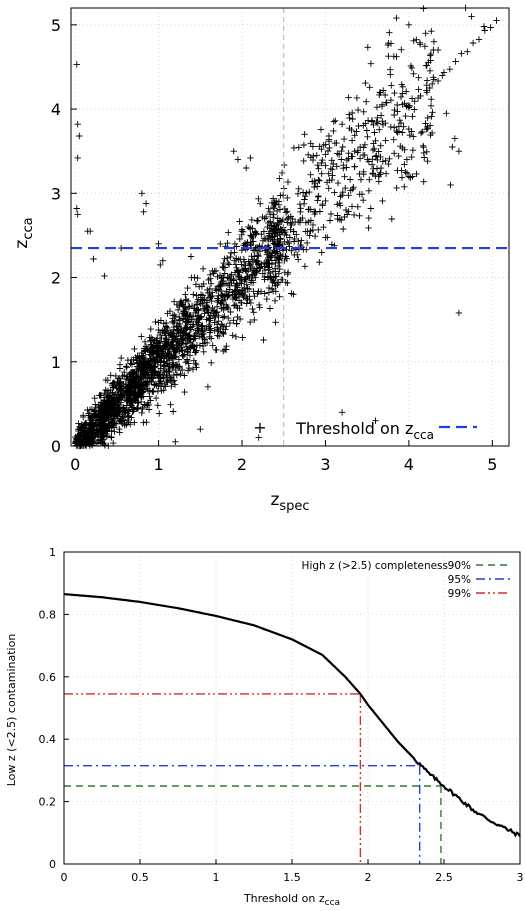  Describe the element at coordinates (423, 435) in the screenshot. I see `scatter-legend-label-sub: cca` at that location.